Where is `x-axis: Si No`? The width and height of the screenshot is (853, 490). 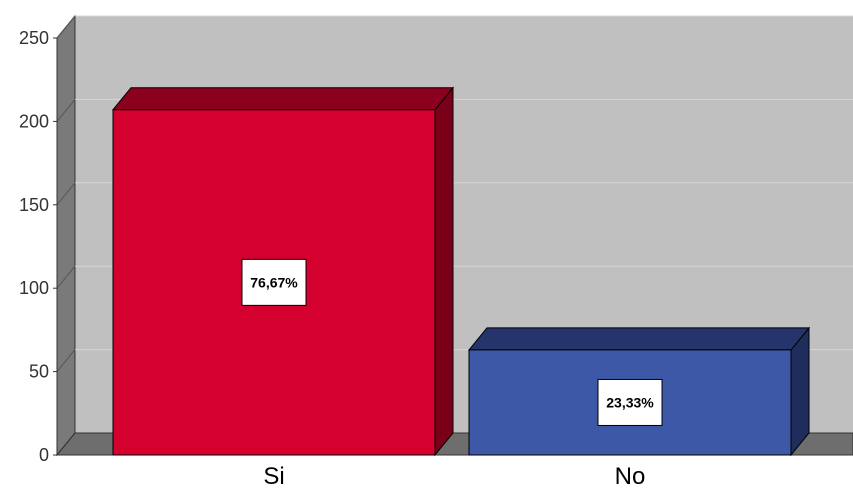
x-axis: Si No is located at coordinates (454, 476).